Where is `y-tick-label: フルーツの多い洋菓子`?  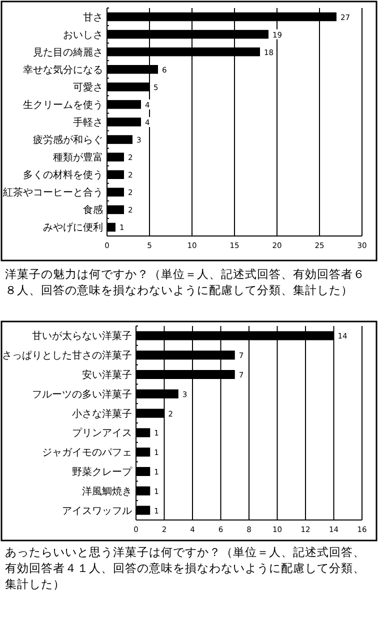
y-tick-label: フルーツの多い洋菓子 is located at coordinates (82, 394).